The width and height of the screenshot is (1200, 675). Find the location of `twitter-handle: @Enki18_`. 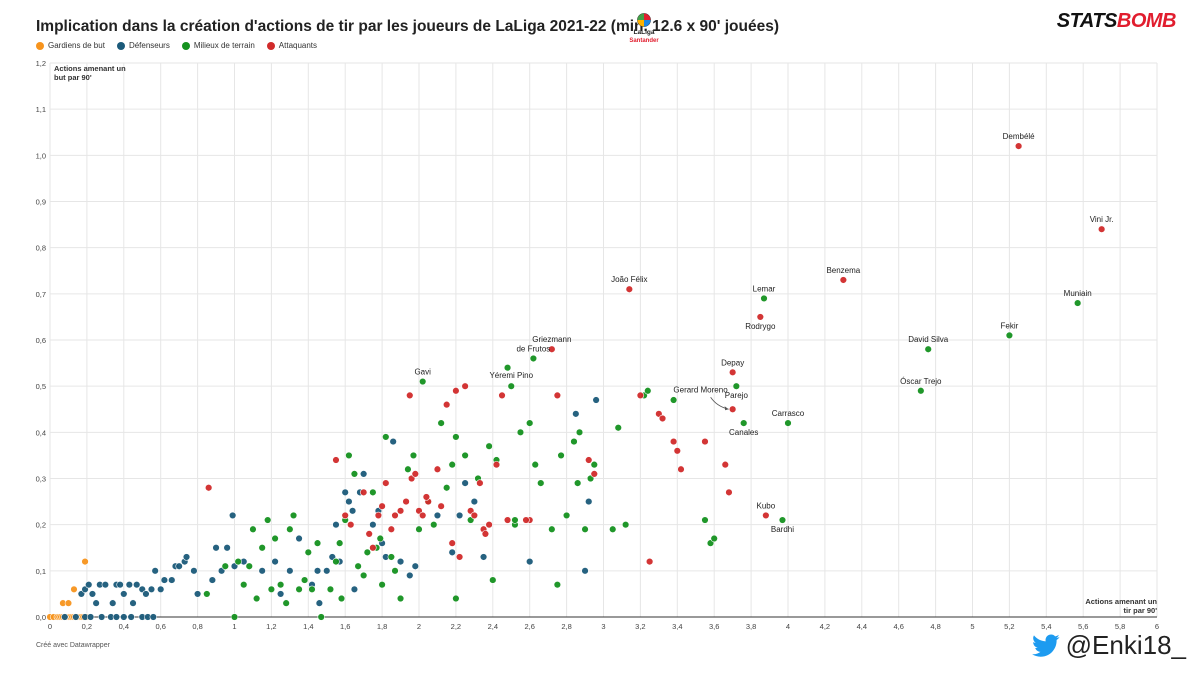

twitter-handle: @Enki18_ is located at coordinates (1125, 645).